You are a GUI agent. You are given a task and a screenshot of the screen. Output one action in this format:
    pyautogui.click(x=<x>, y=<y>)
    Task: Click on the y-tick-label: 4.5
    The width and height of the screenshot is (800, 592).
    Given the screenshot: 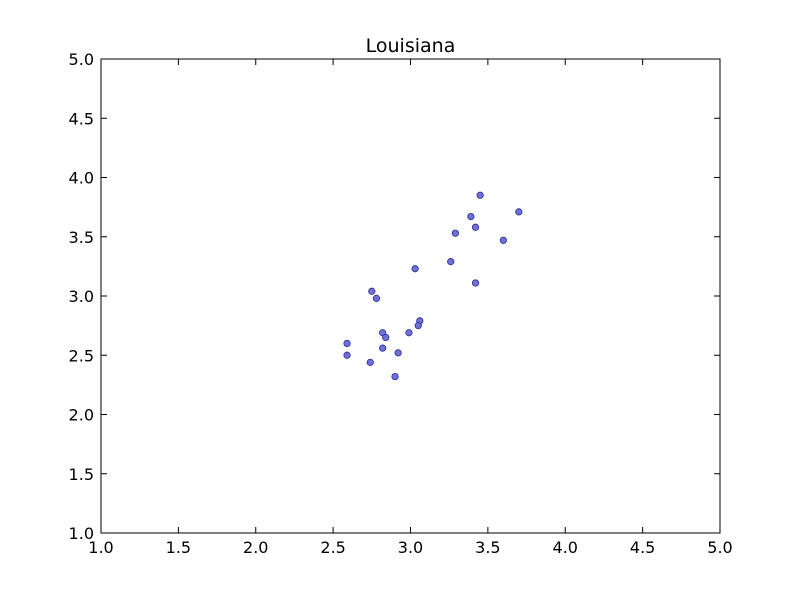 What is the action you would take?
    pyautogui.click(x=81, y=118)
    